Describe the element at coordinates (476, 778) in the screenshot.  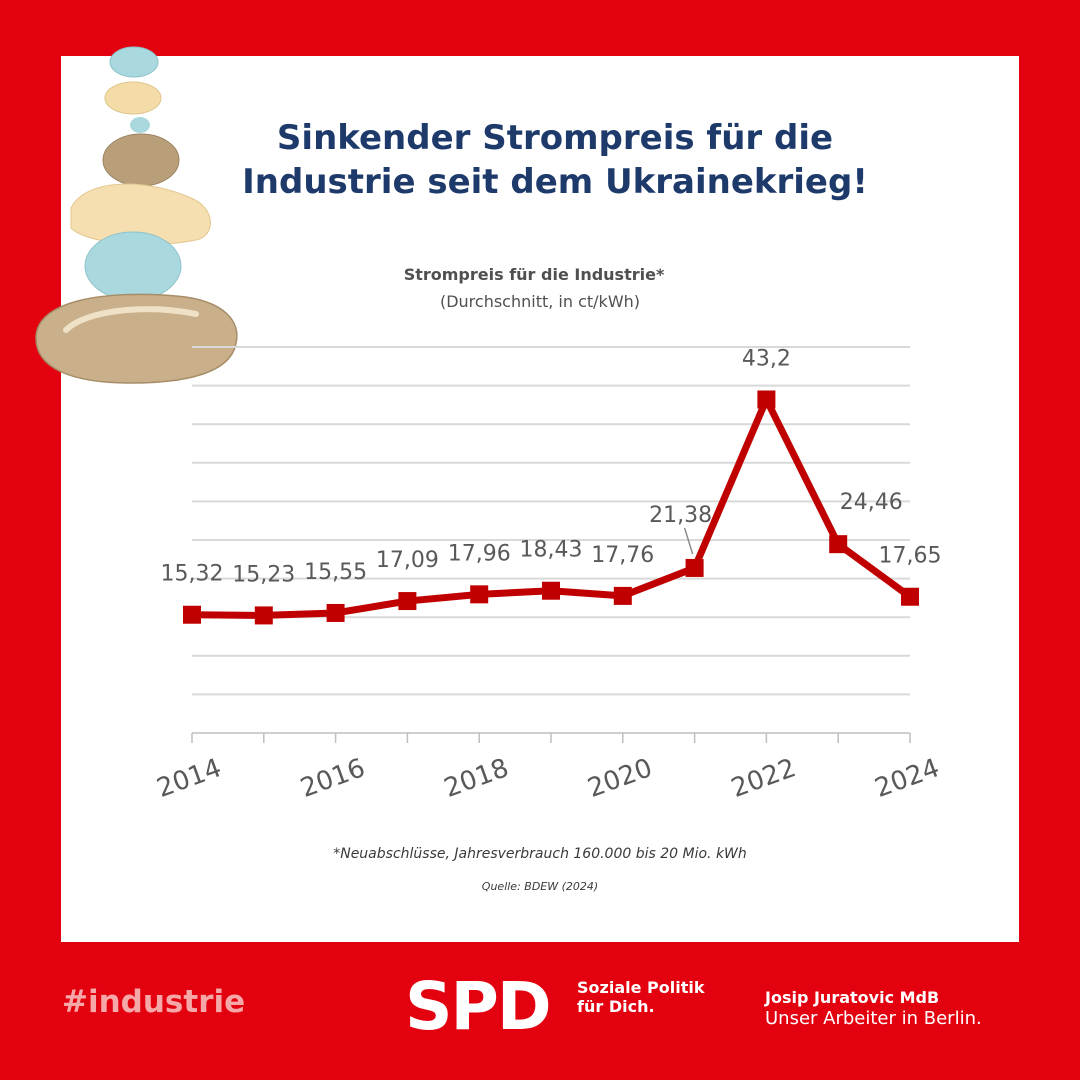
I see `x-tick-label: 2018` at that location.